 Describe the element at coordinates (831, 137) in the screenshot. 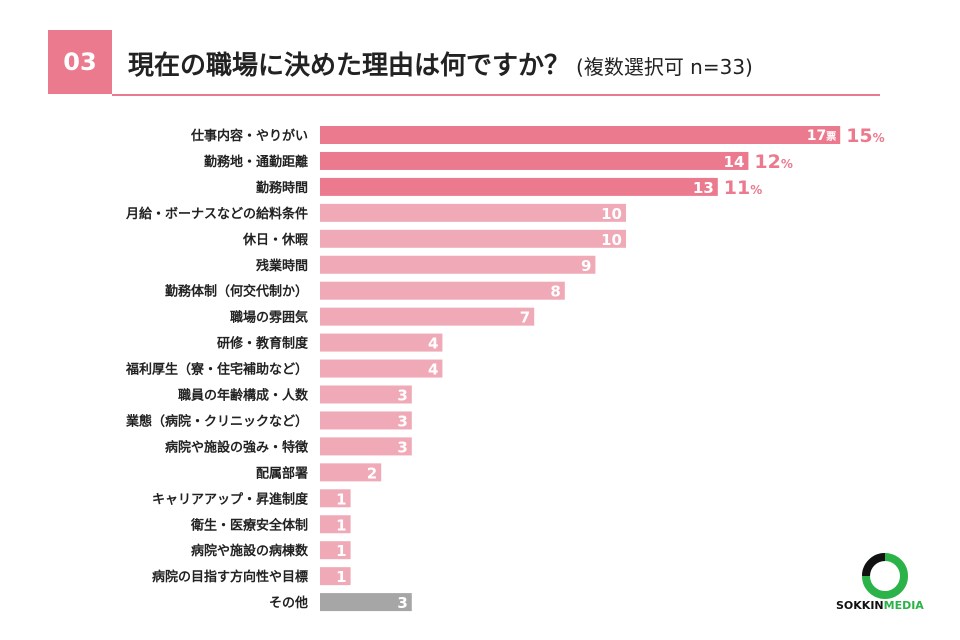

I see `data-label-unit: 票` at that location.